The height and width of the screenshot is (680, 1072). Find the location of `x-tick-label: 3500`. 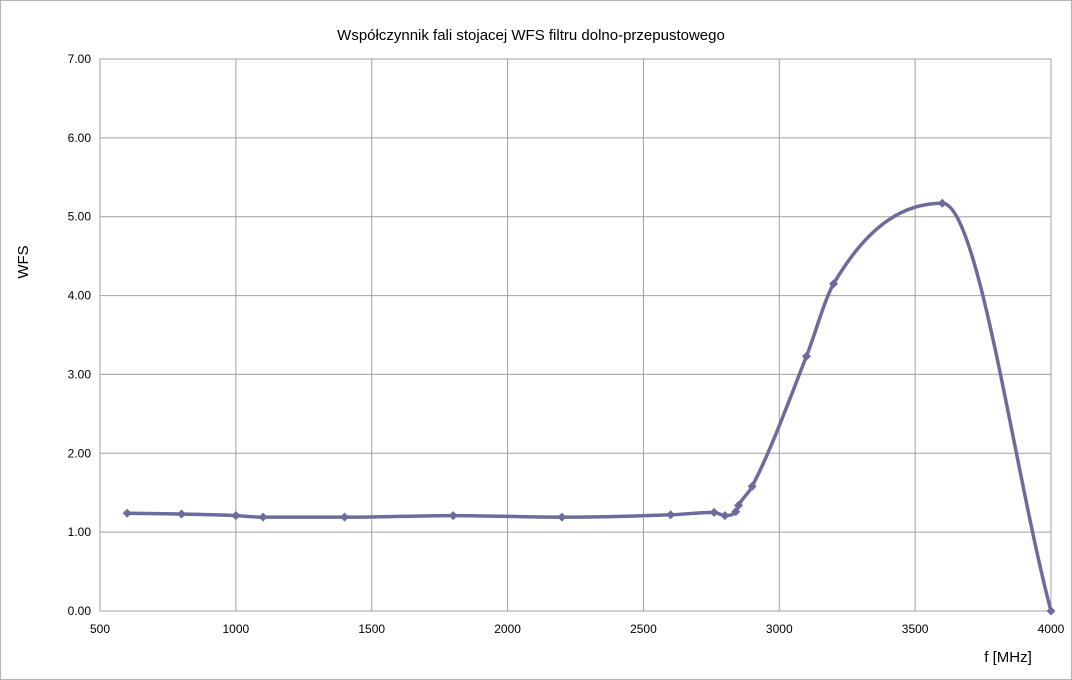

x-tick-label: 3500 is located at coordinates (915, 629).